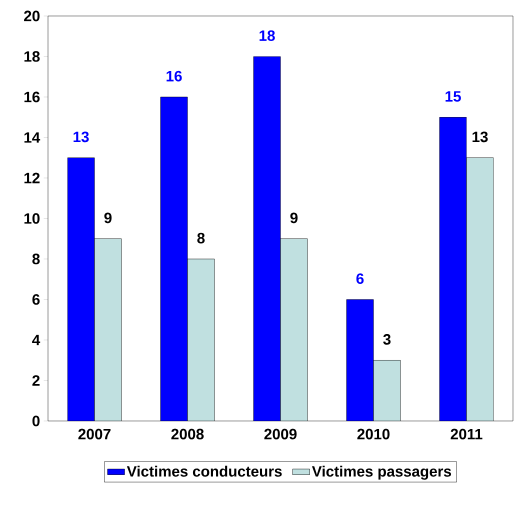  I want to click on y-tick-label: 16, so click(32, 97).